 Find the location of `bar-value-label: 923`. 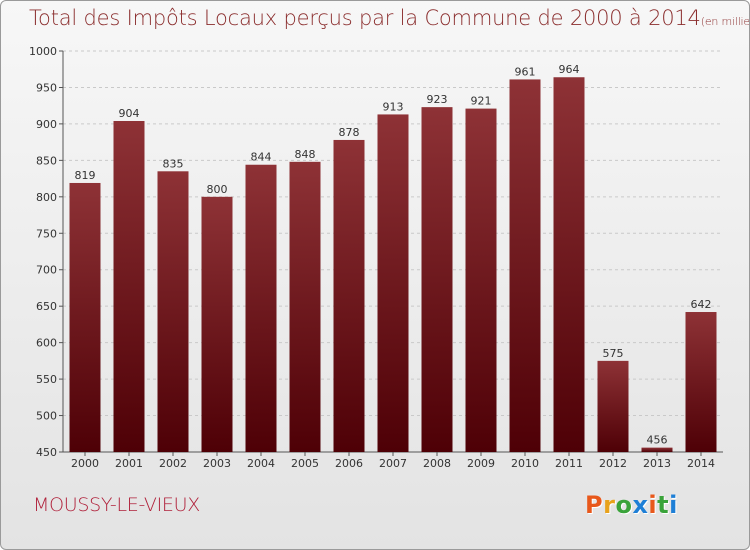

bar-value-label: 923 is located at coordinates (437, 99).